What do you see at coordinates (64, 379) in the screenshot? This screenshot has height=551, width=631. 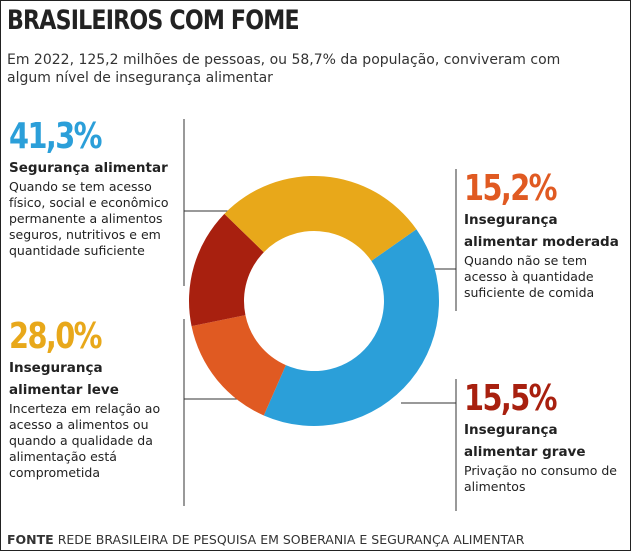 I see `category-label: Insegurança alimentar leve` at bounding box center [64, 379].